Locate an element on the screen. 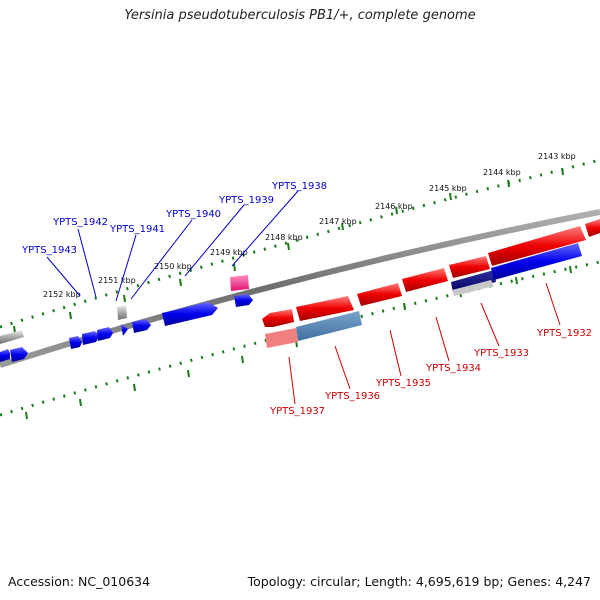 The image size is (600, 600). gene-label: YPTS_1935 is located at coordinates (403, 383).